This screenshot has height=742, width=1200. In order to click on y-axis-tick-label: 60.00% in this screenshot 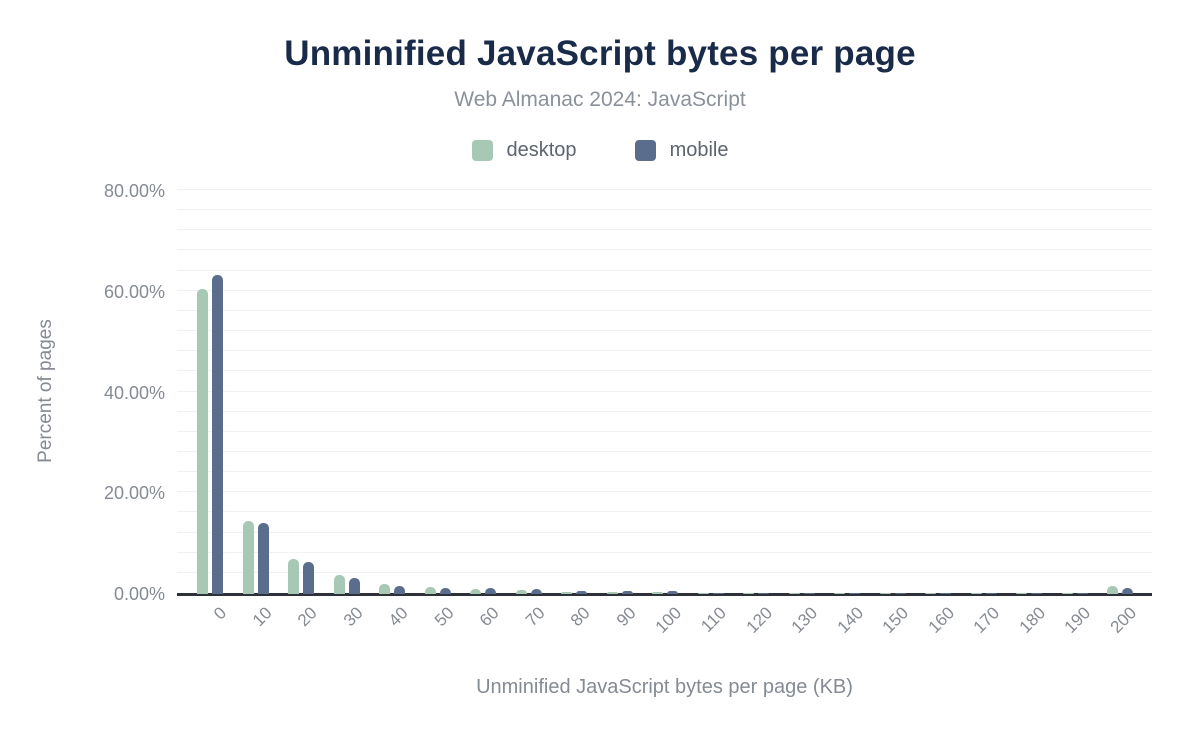, I will do `click(134, 291)`.